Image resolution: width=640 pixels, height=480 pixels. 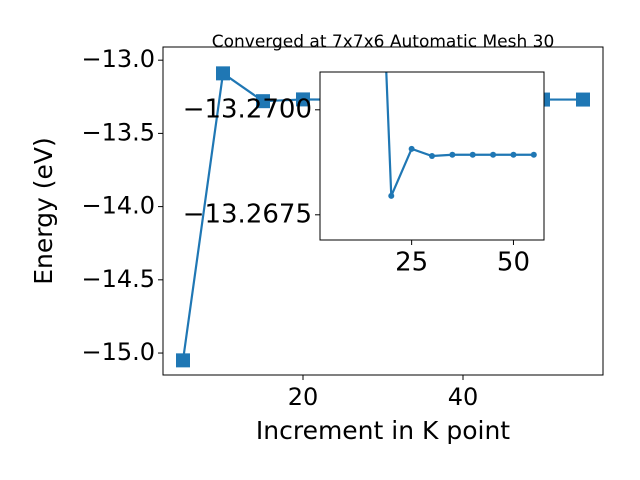 What do you see at coordinates (247, 109) in the screenshot?
I see `y-tick-label: −13.2700` at bounding box center [247, 109].